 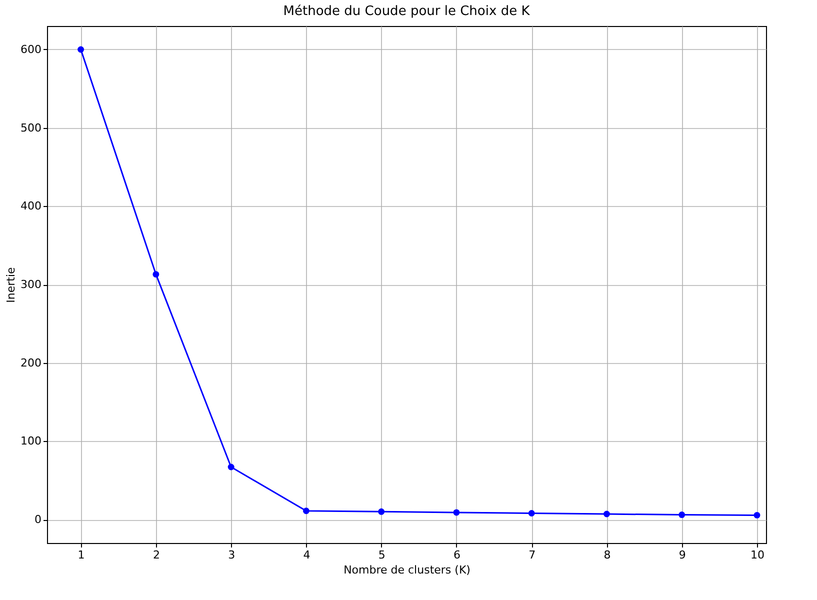 I want to click on x-tick-label: 4, so click(x=306, y=555).